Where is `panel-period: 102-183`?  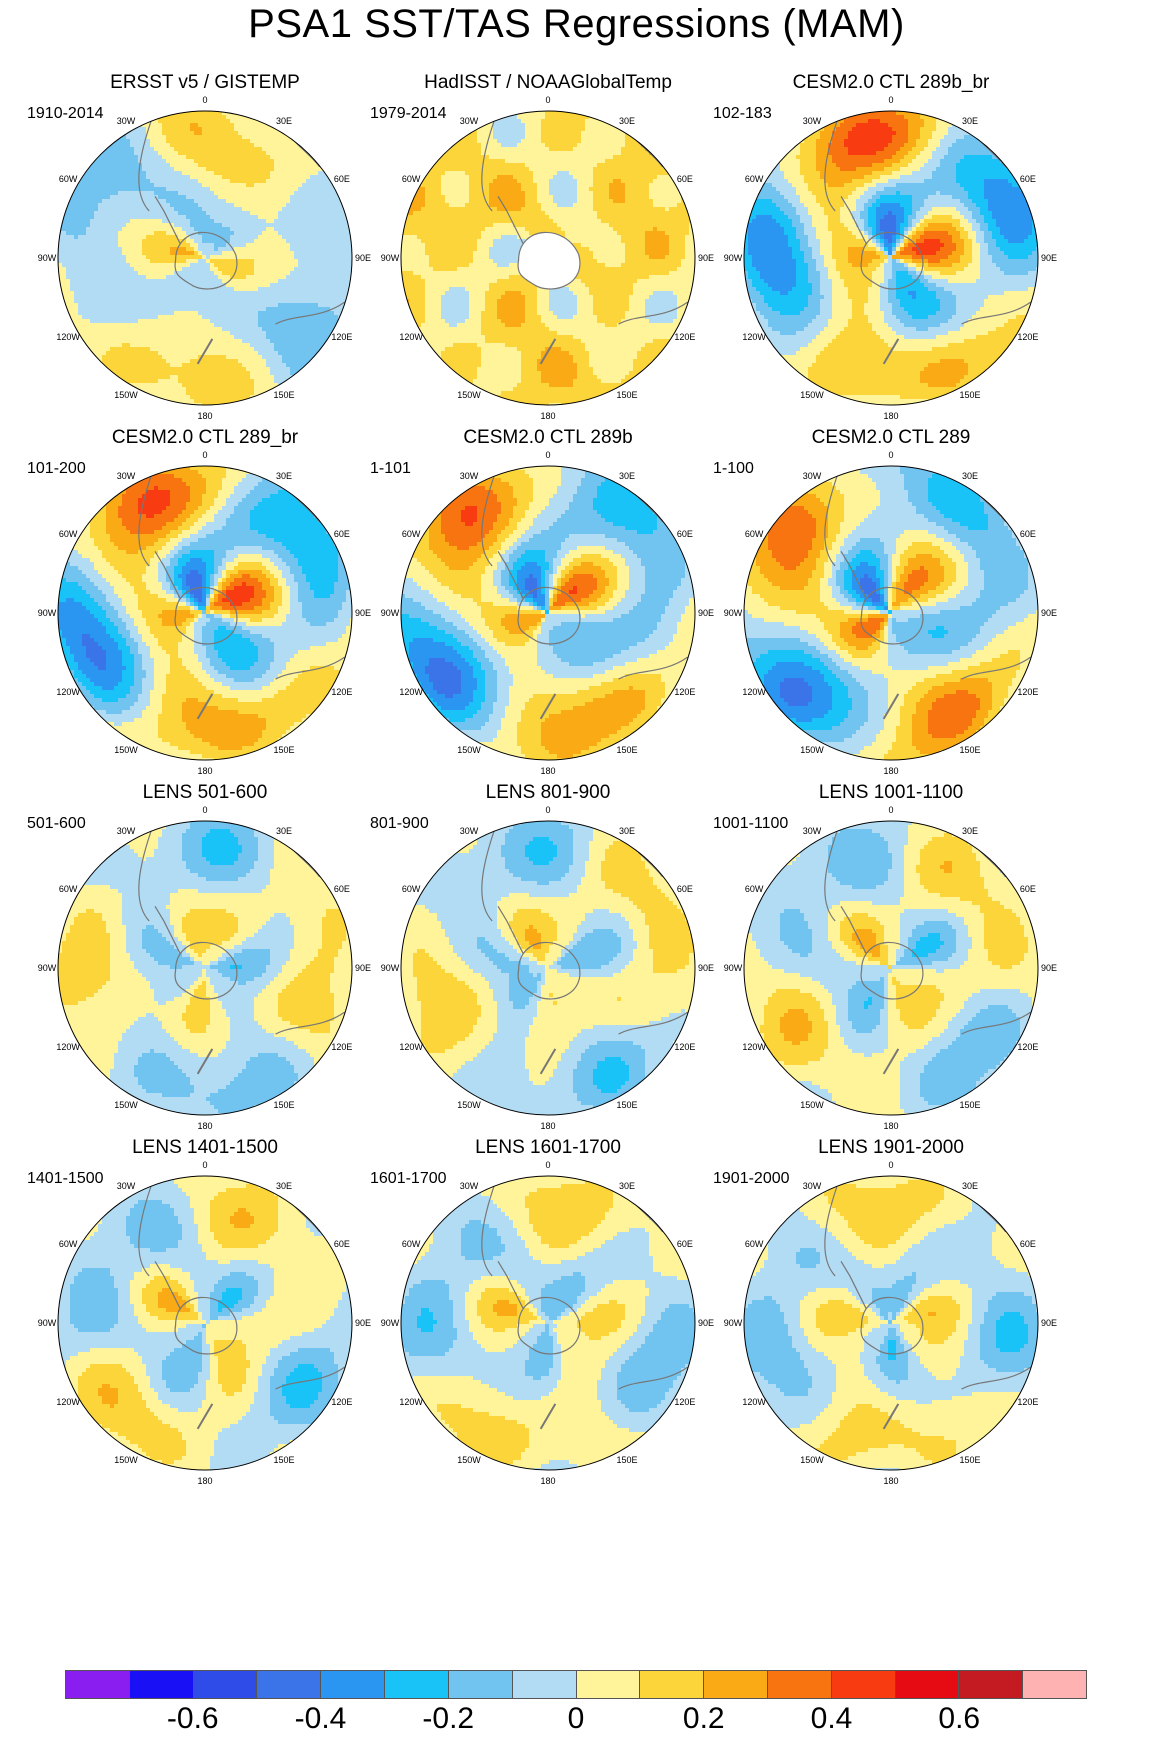
panel-period: 102-183 is located at coordinates (742, 114).